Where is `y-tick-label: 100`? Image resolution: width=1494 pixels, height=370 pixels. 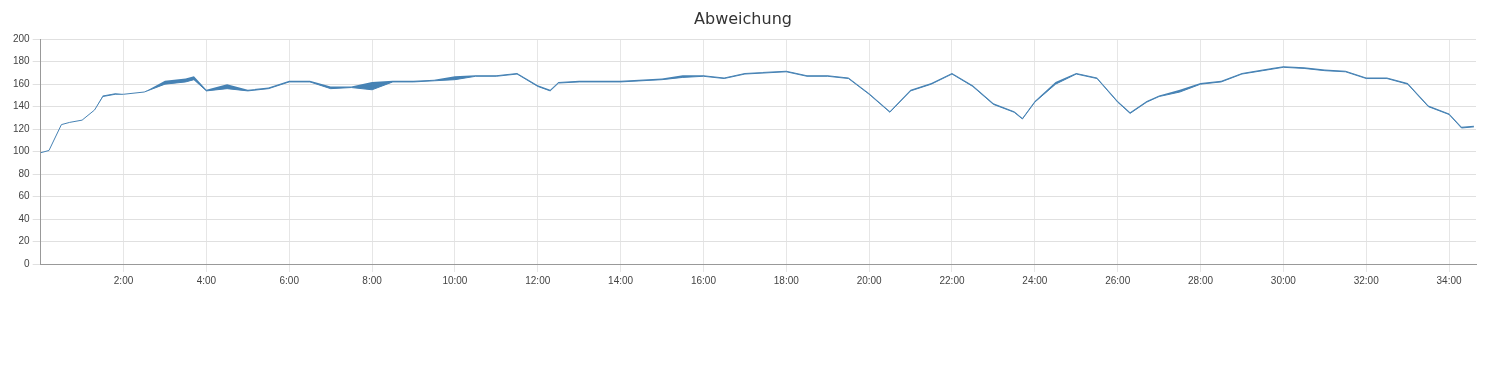
y-tick-label: 100 is located at coordinates (22, 151).